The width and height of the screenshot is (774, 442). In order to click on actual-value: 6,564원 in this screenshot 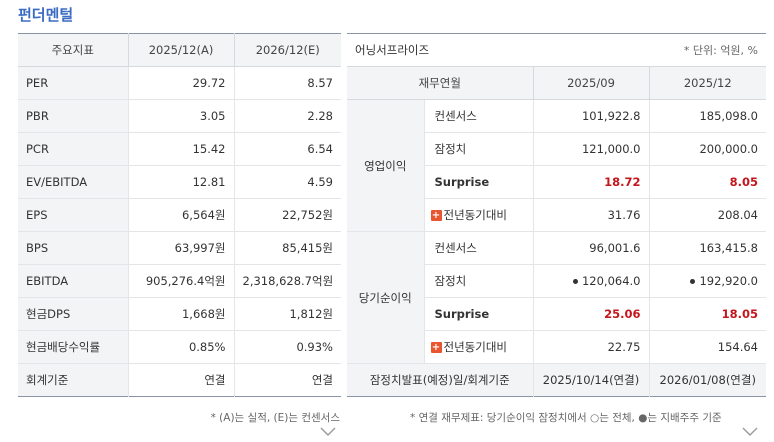, I will do `click(181, 215)`.